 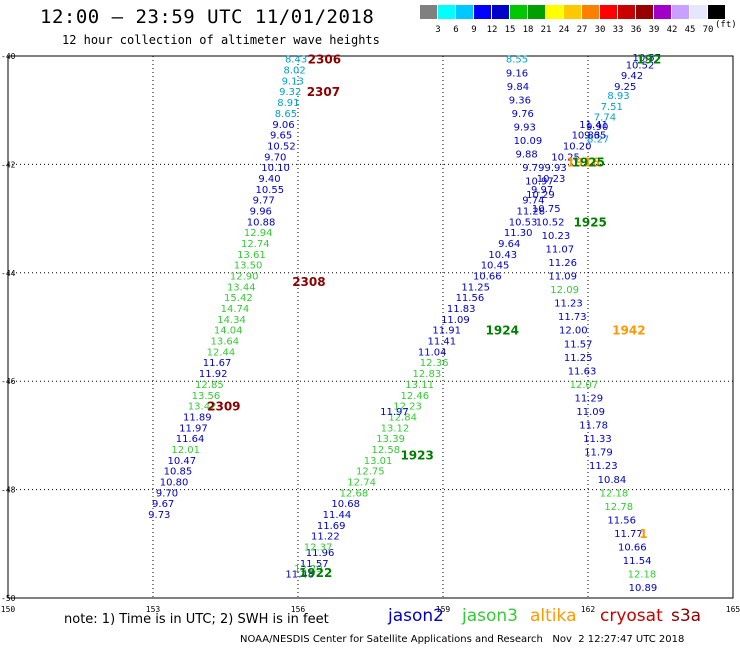 I want to click on wave-height-value: 11.22, so click(x=325, y=537).